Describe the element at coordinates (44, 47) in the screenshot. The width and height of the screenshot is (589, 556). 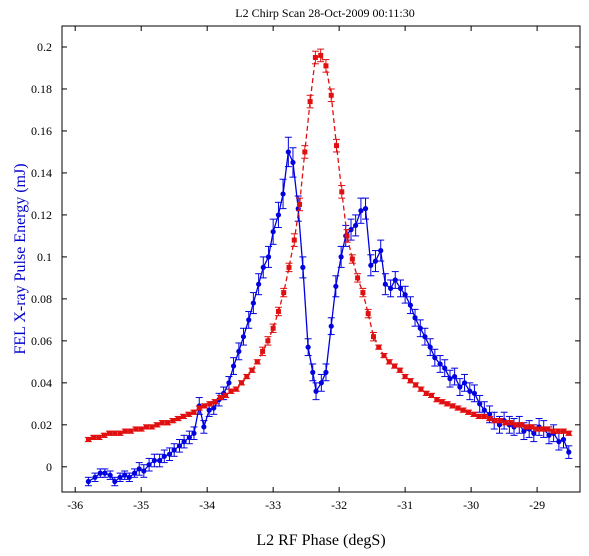
I see `y-tick-label: 0.2` at that location.